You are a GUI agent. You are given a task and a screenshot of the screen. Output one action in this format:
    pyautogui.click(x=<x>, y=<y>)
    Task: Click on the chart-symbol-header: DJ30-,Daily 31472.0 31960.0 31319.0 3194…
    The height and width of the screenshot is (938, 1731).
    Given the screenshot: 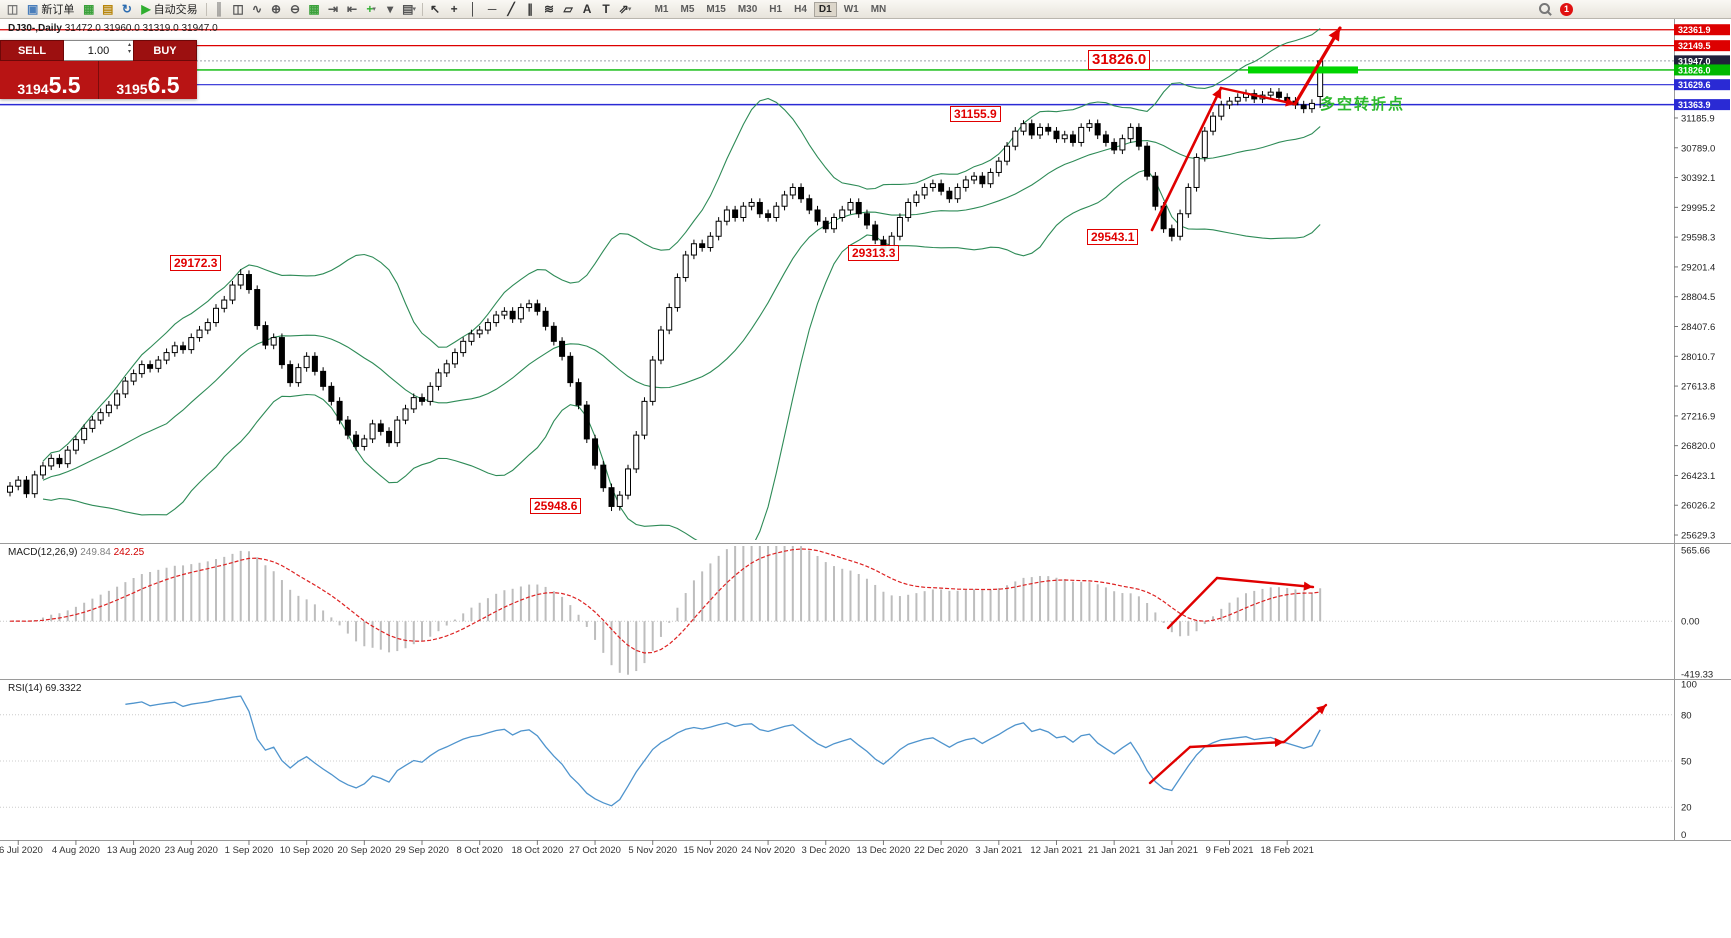 What is the action you would take?
    pyautogui.click(x=113, y=28)
    